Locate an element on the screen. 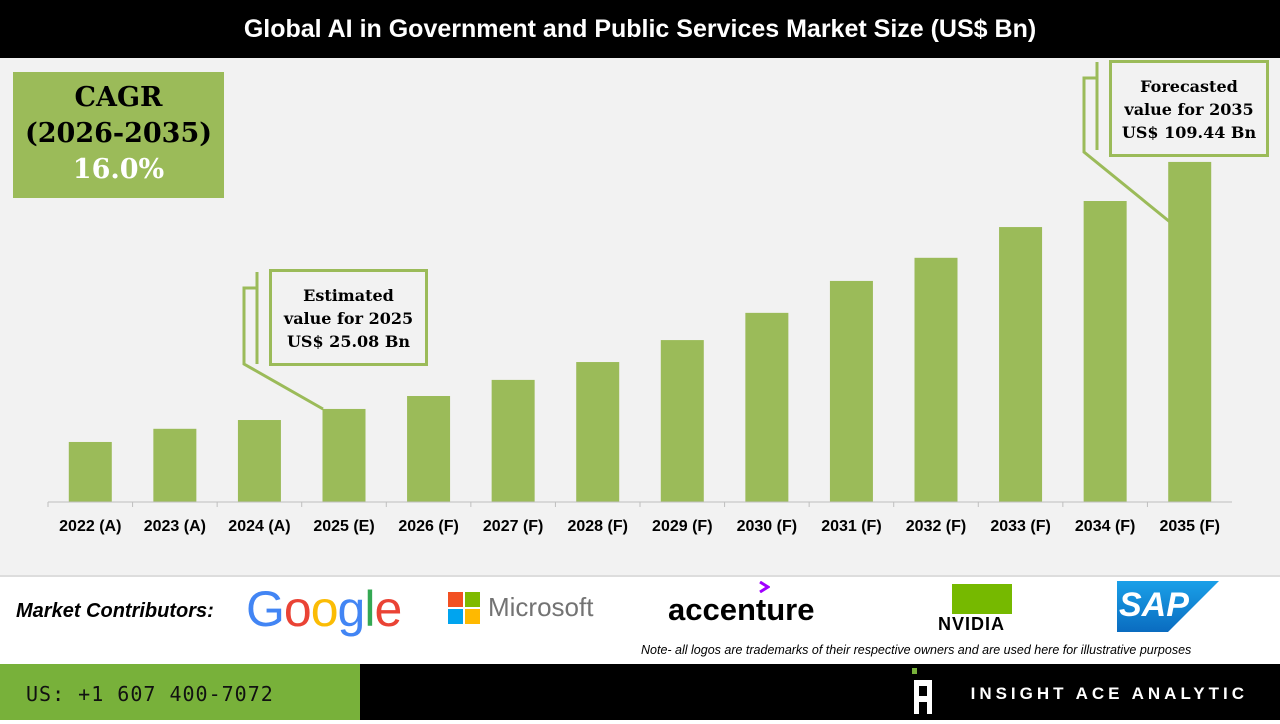 This screenshot has width=1280, height=724. bar-2033 is located at coordinates (1021, 365).